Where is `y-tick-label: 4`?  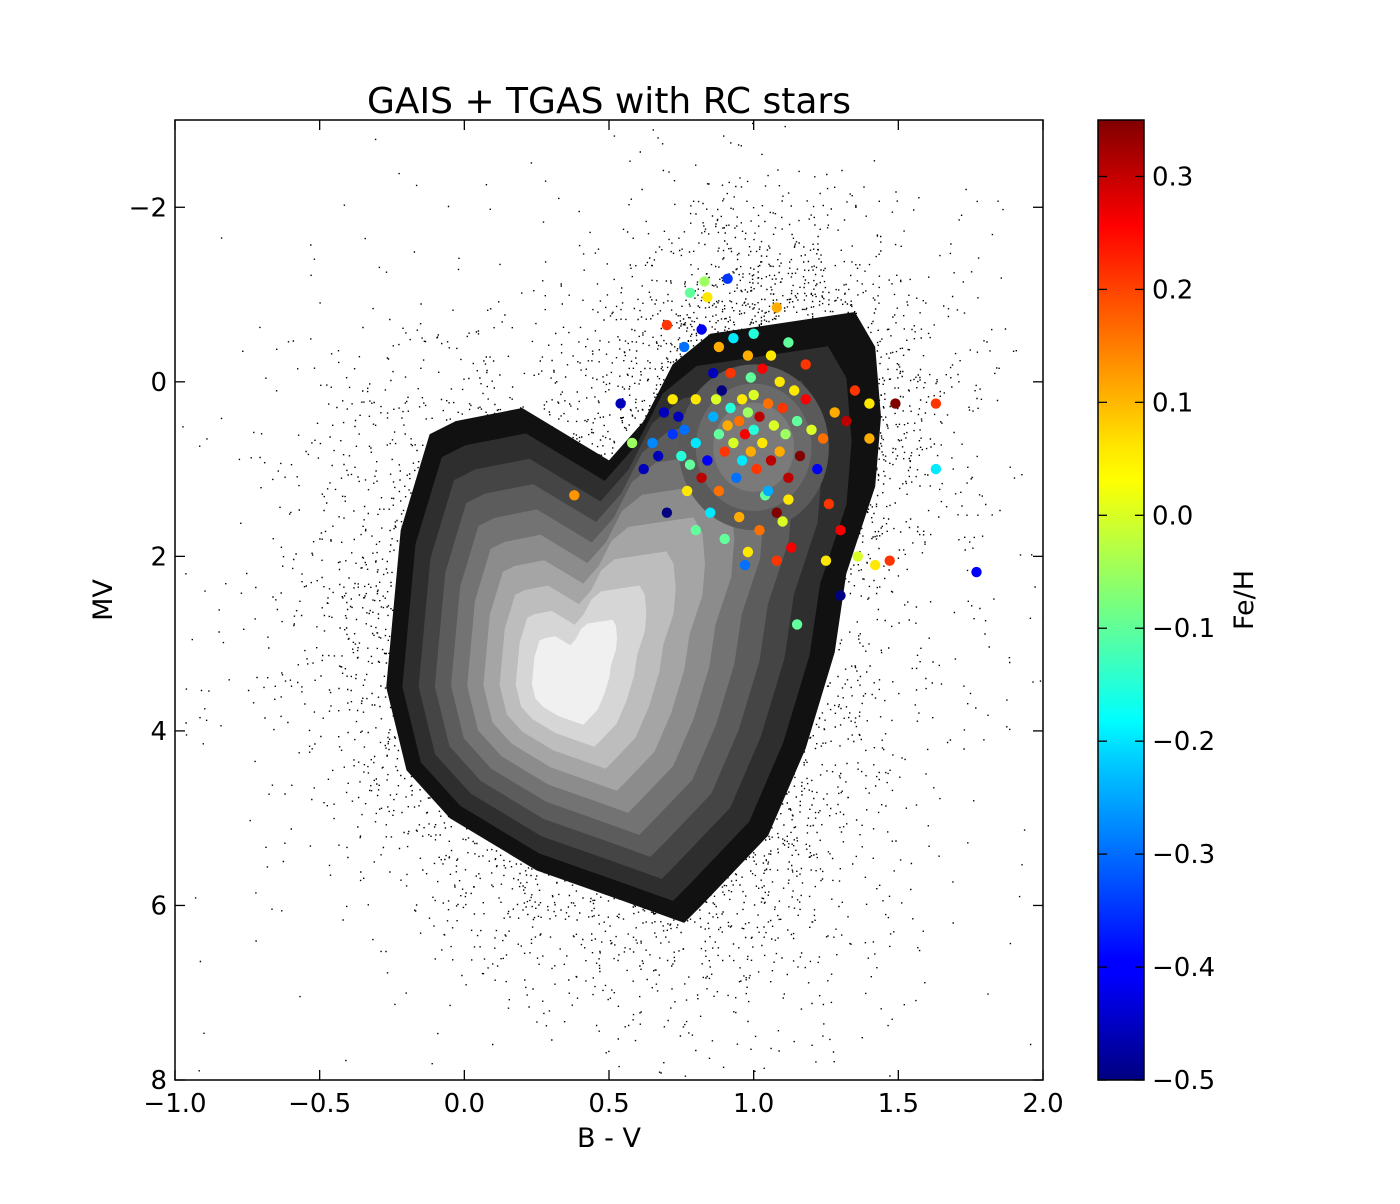 y-tick-label: 4 is located at coordinates (158, 732).